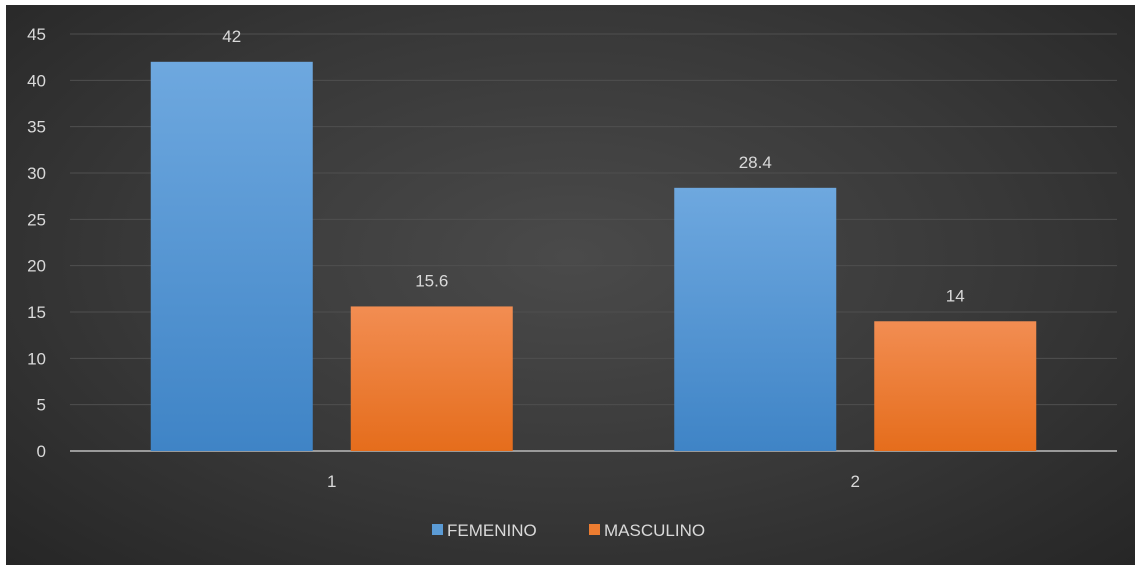  What do you see at coordinates (36, 80) in the screenshot?
I see `y-tick-label: 40` at bounding box center [36, 80].